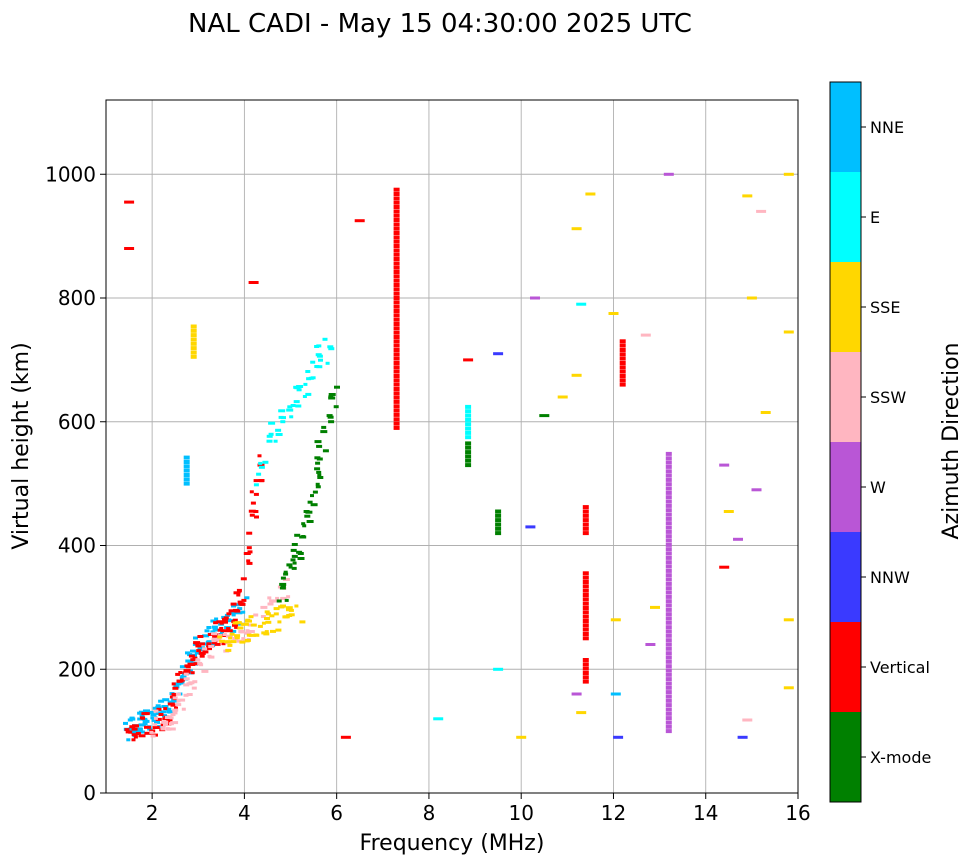  I want to click on x-axis-label: Frequency (MHz), so click(452, 843).